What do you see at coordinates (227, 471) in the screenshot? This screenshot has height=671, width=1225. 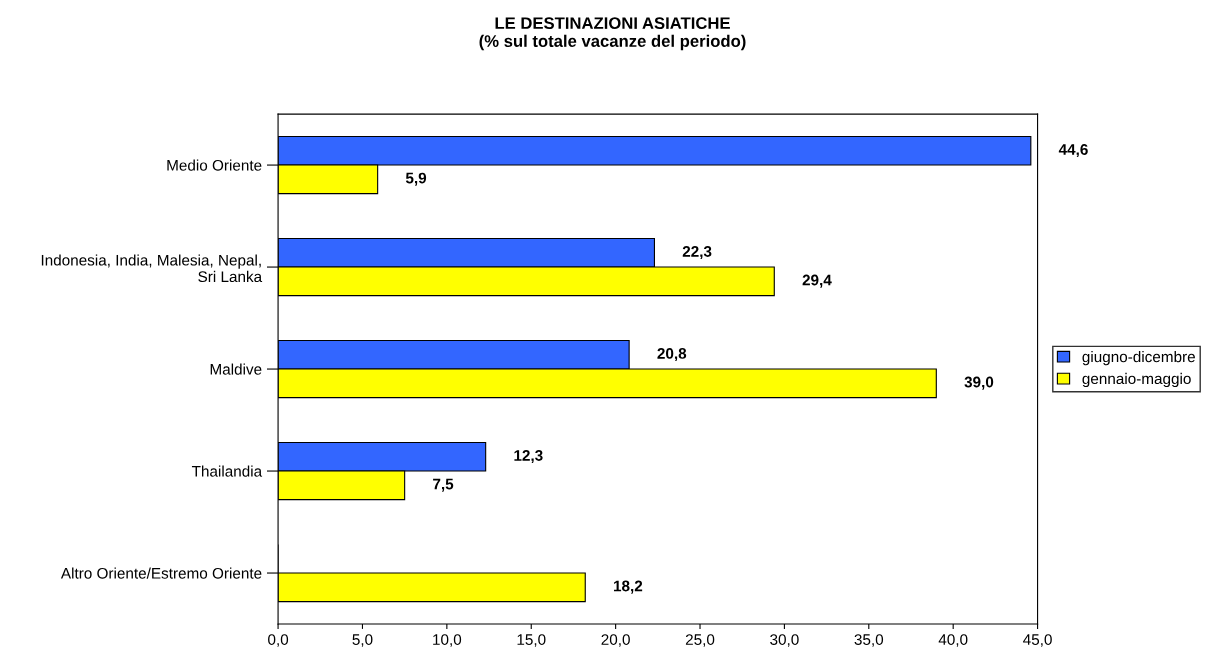 I see `y-tick-label: Thailandia` at bounding box center [227, 471].